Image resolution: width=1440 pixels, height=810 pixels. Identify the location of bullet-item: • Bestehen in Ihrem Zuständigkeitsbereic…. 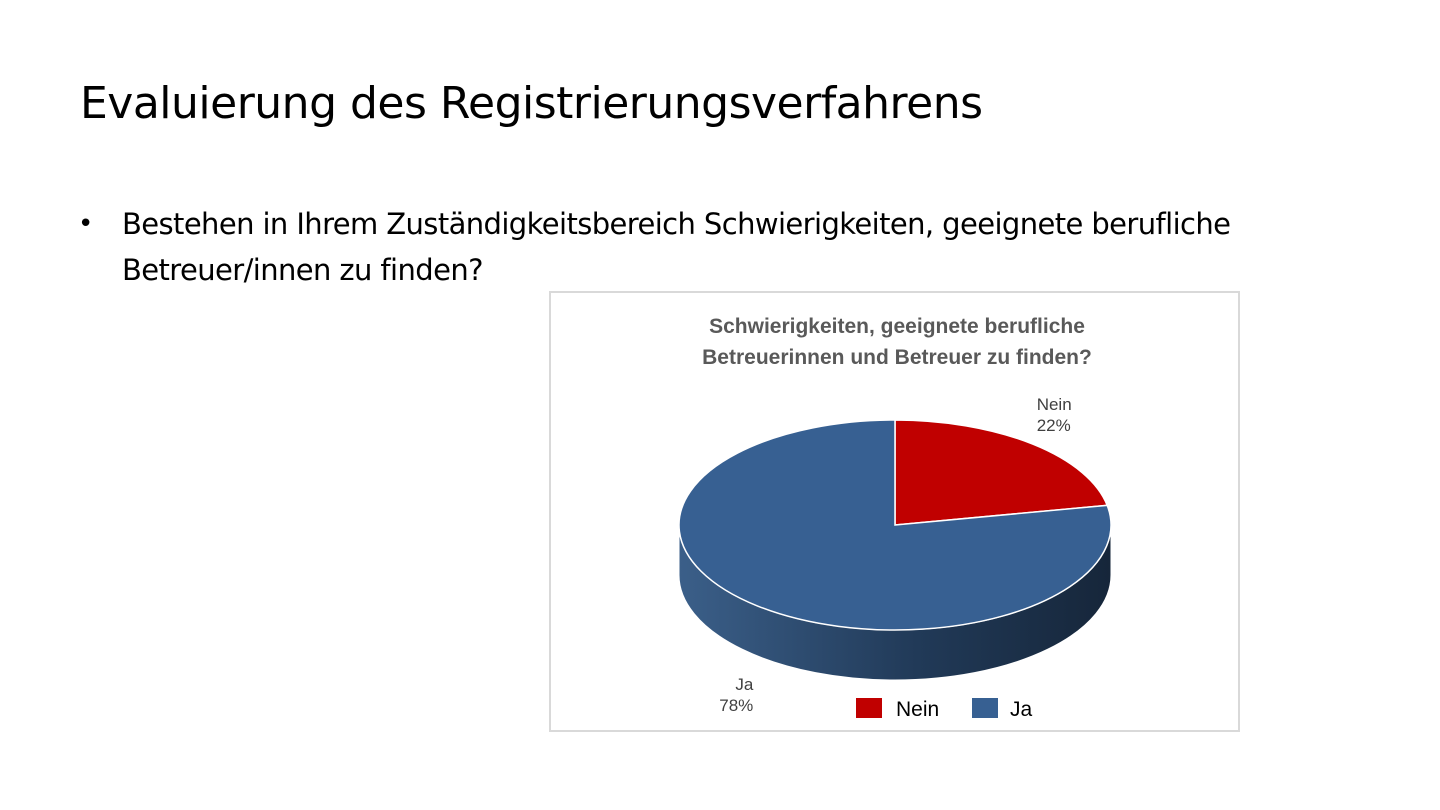
(698, 247).